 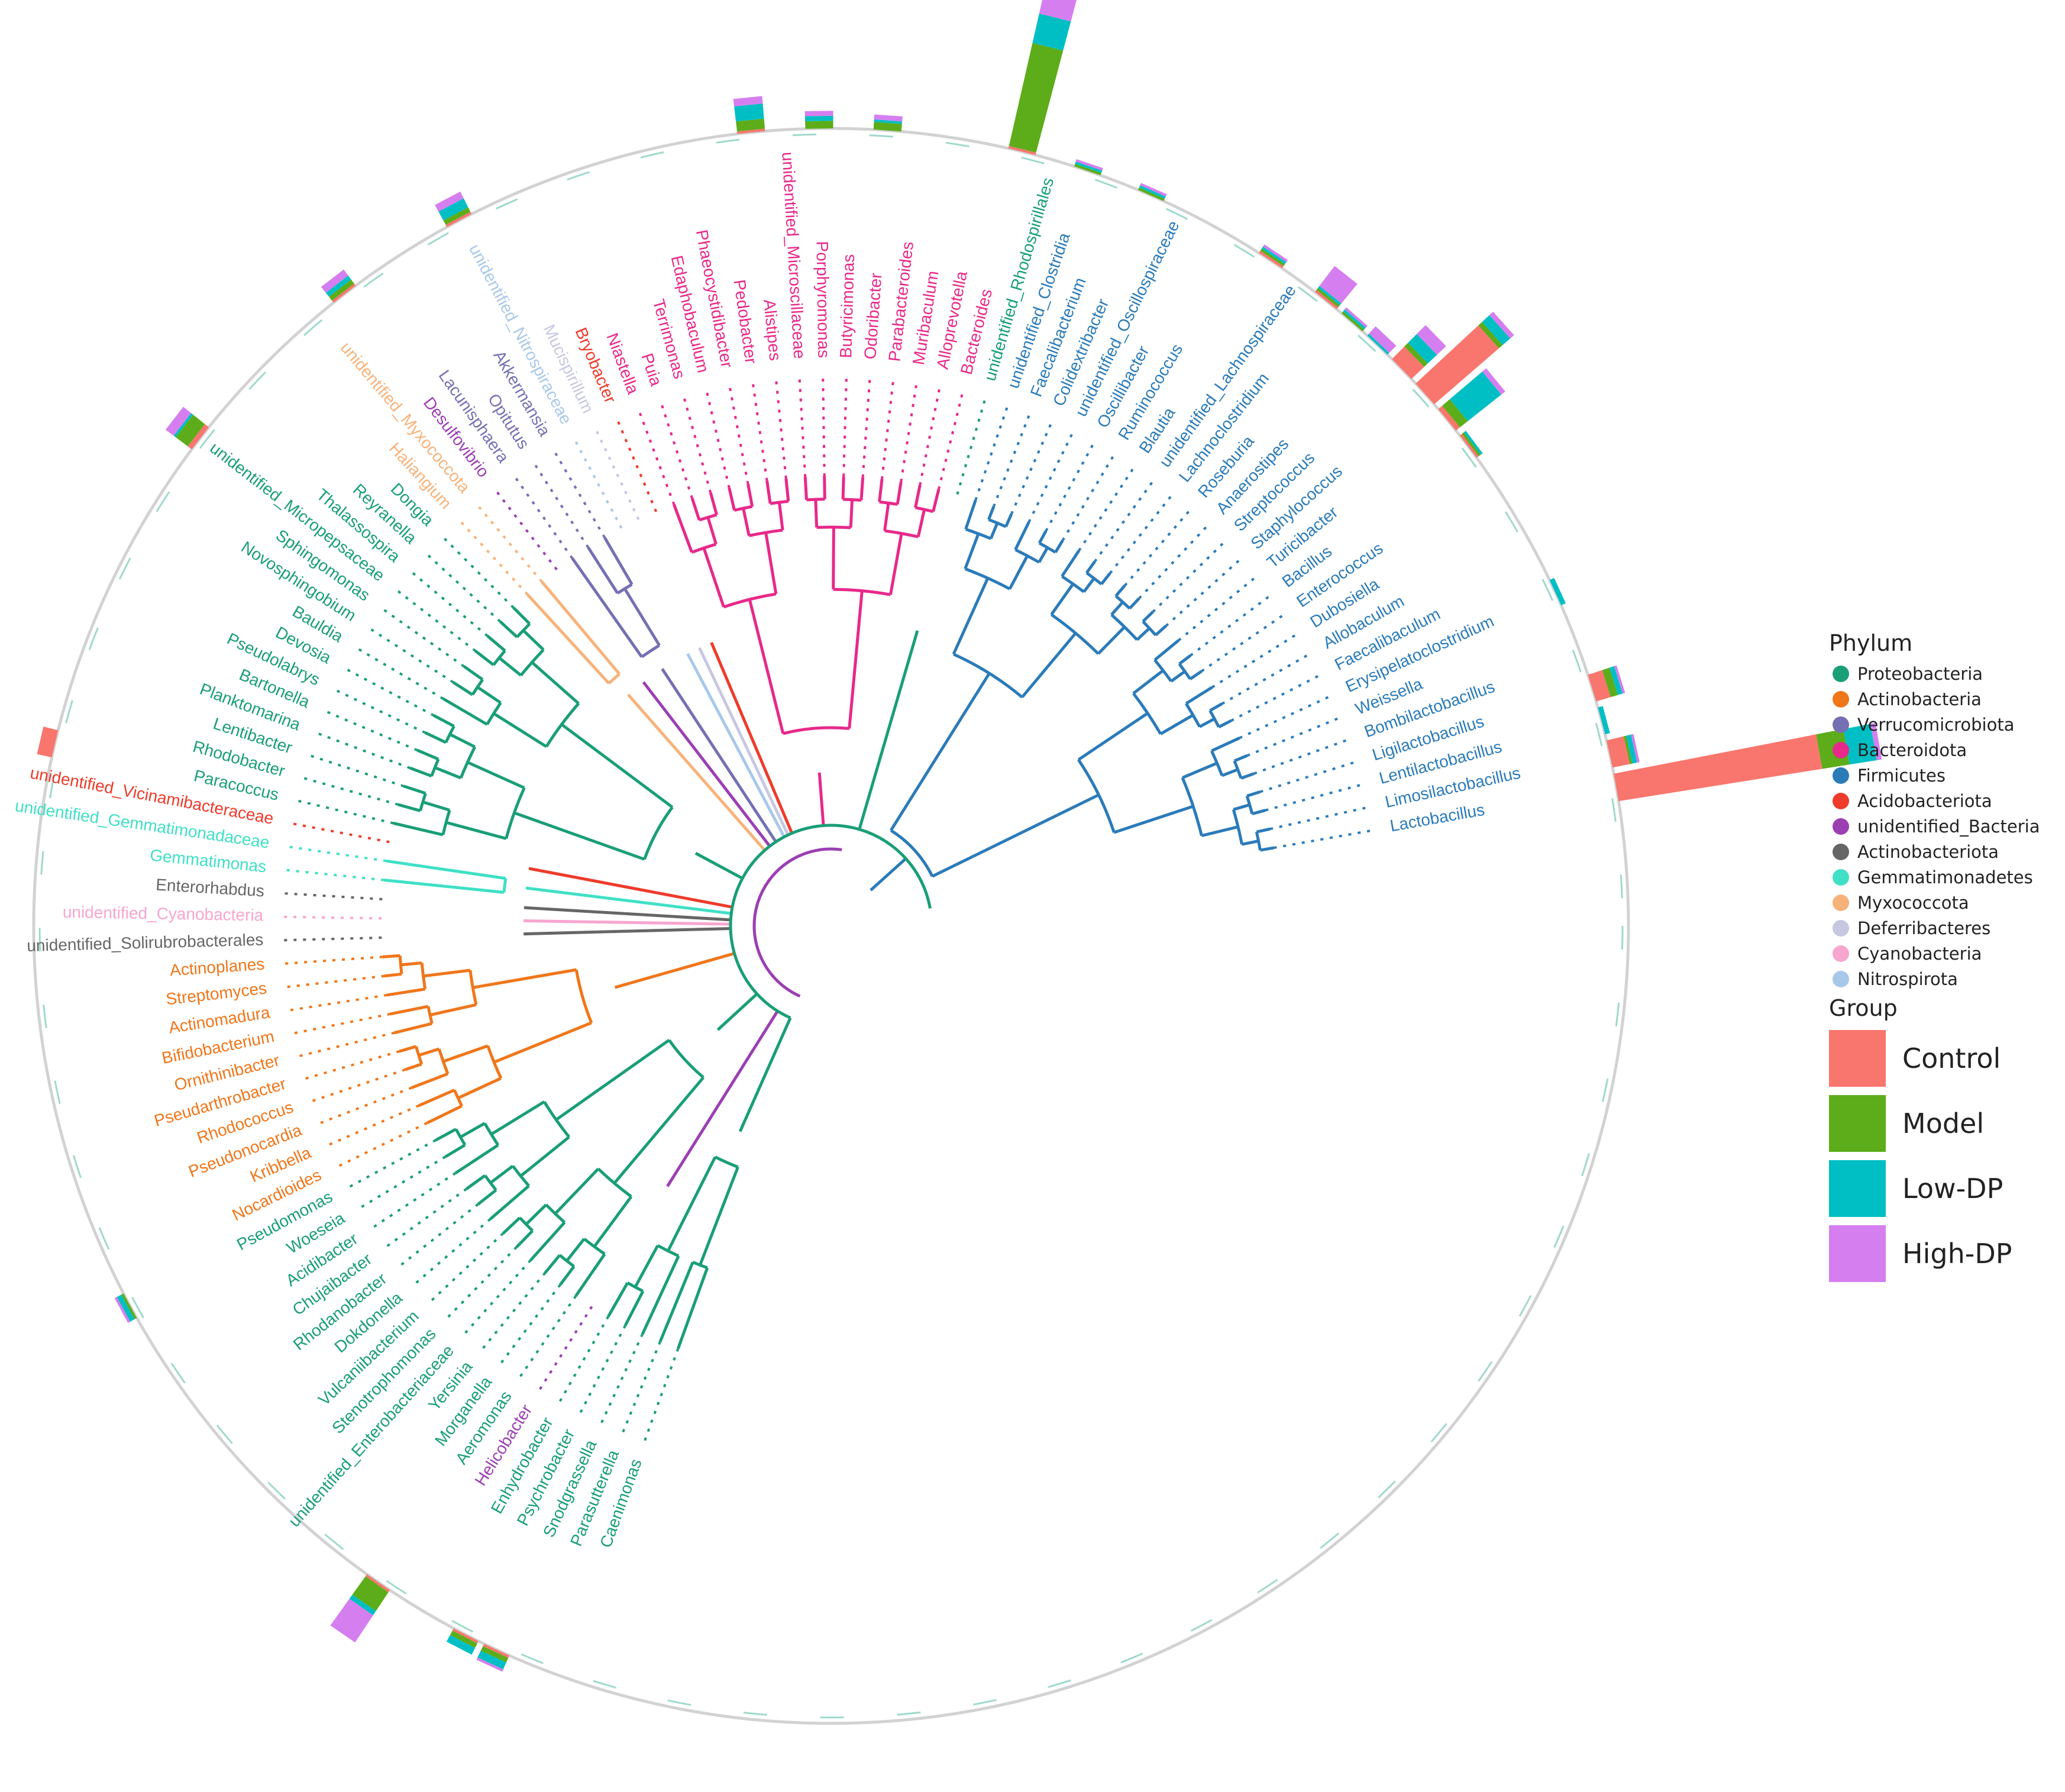 What do you see at coordinates (873, 316) in the screenshot?
I see `taxon-label-odoribacter: Odoribacter` at bounding box center [873, 316].